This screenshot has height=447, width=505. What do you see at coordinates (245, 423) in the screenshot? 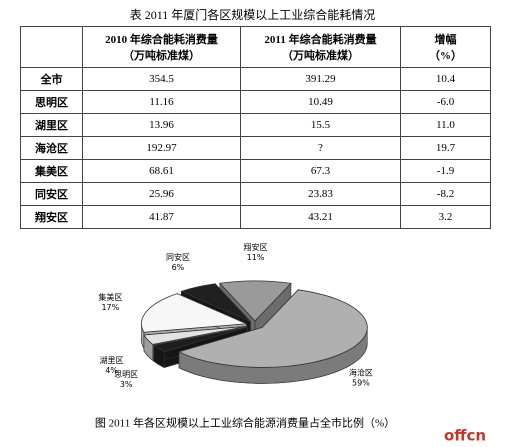
I see `figure-caption: 图 2011 年各区规模以上工业综合能源消费量占全市比例（%）` at bounding box center [245, 423].